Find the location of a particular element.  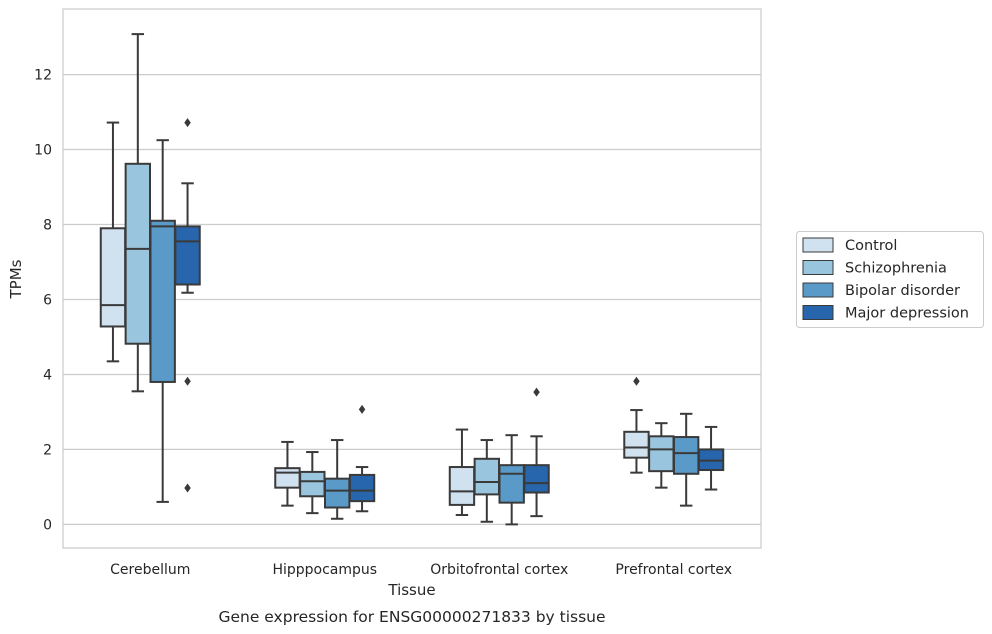

legend-label: Bipolar disorder is located at coordinates (902, 291).